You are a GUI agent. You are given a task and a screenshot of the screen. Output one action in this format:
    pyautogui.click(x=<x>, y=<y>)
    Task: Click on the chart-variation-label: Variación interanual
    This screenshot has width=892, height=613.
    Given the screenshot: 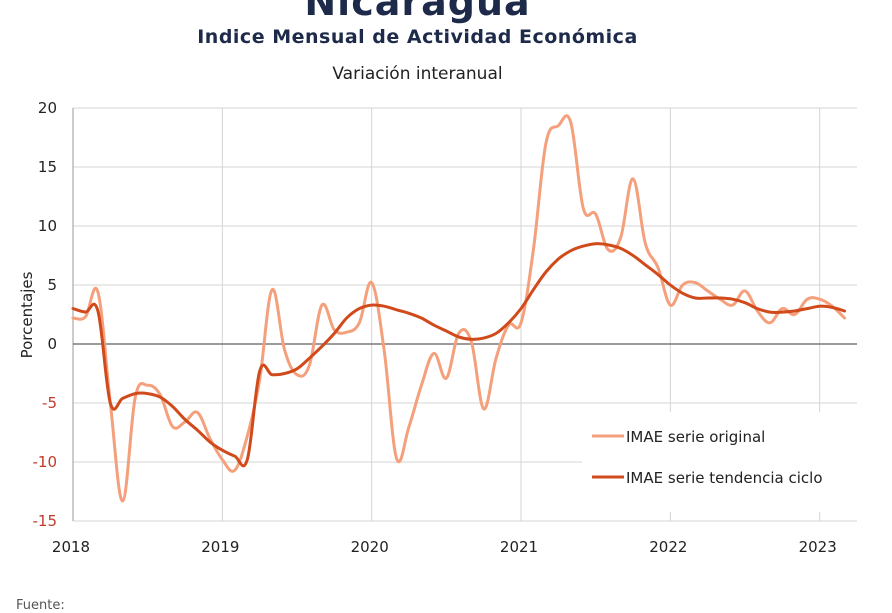 What is the action you would take?
    pyautogui.click(x=417, y=74)
    